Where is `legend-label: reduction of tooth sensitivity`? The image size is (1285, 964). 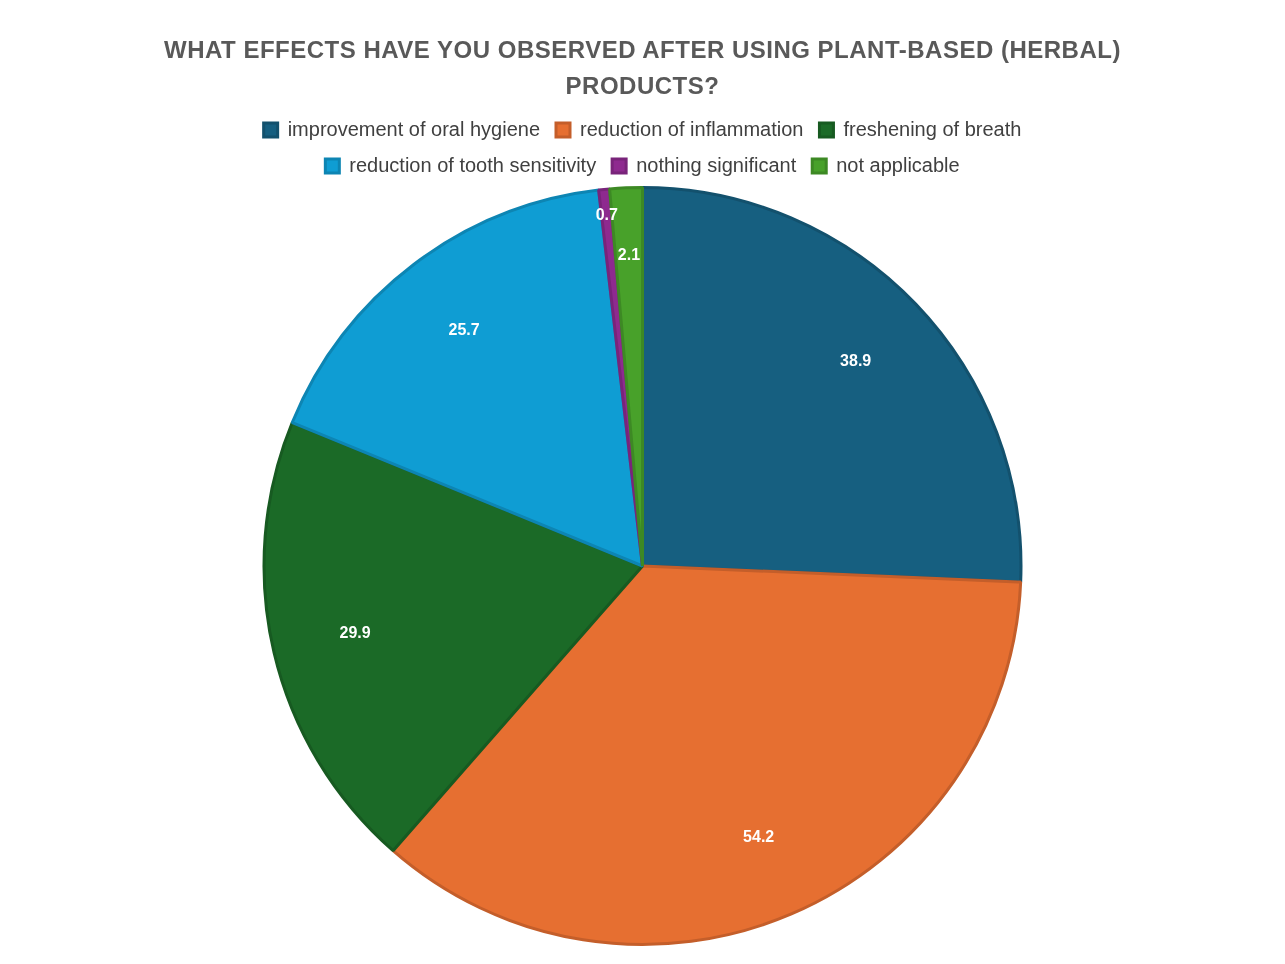 legend-label: reduction of tooth sensitivity is located at coordinates (473, 164).